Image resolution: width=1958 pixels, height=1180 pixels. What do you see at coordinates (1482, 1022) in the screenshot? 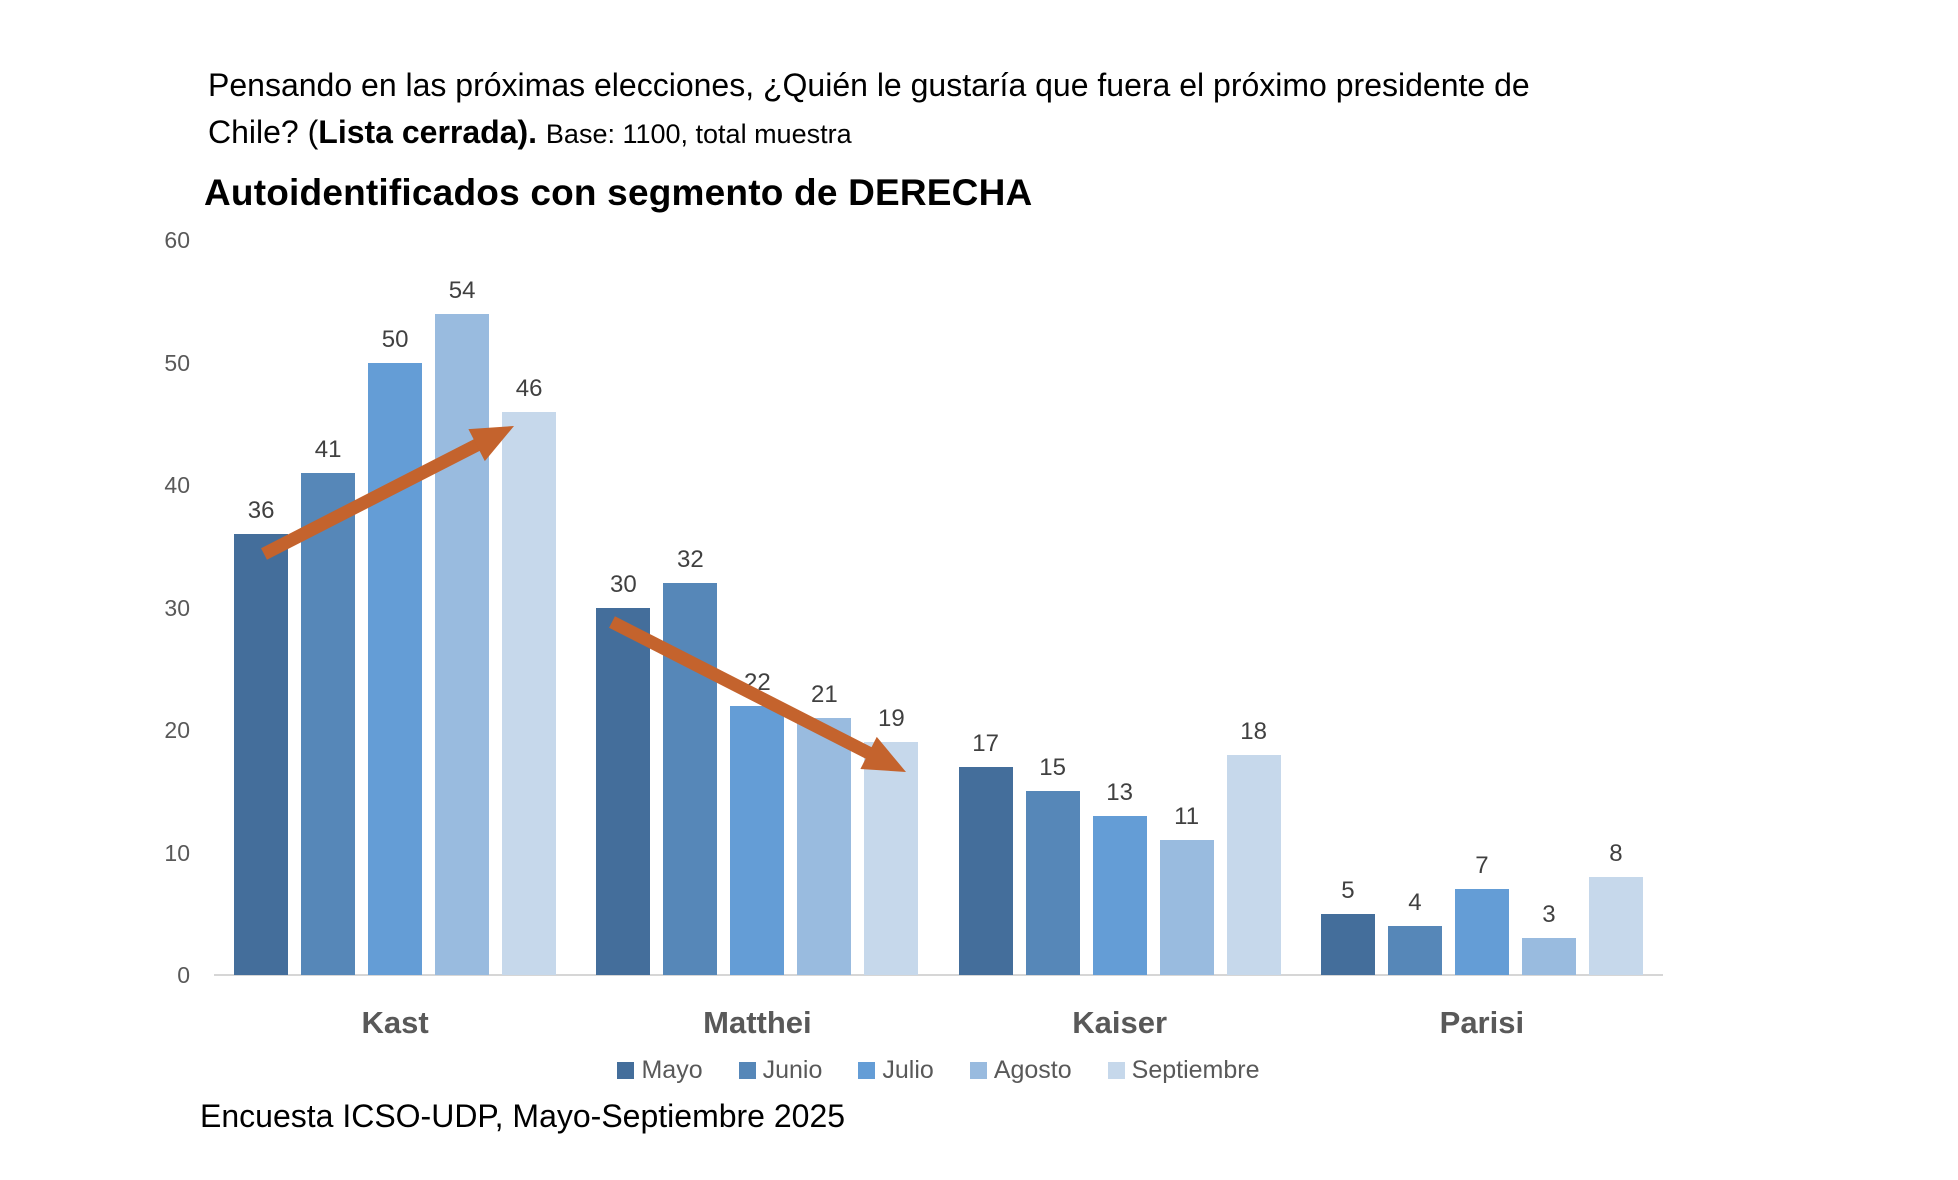
I see `category-label-parisi: Parisi` at bounding box center [1482, 1022].